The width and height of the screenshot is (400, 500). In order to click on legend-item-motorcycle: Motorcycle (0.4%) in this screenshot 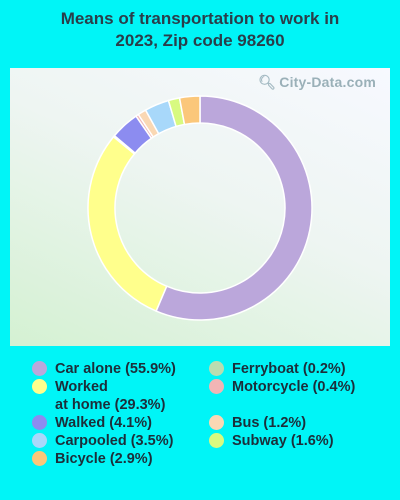, I will do `click(282, 387)`.